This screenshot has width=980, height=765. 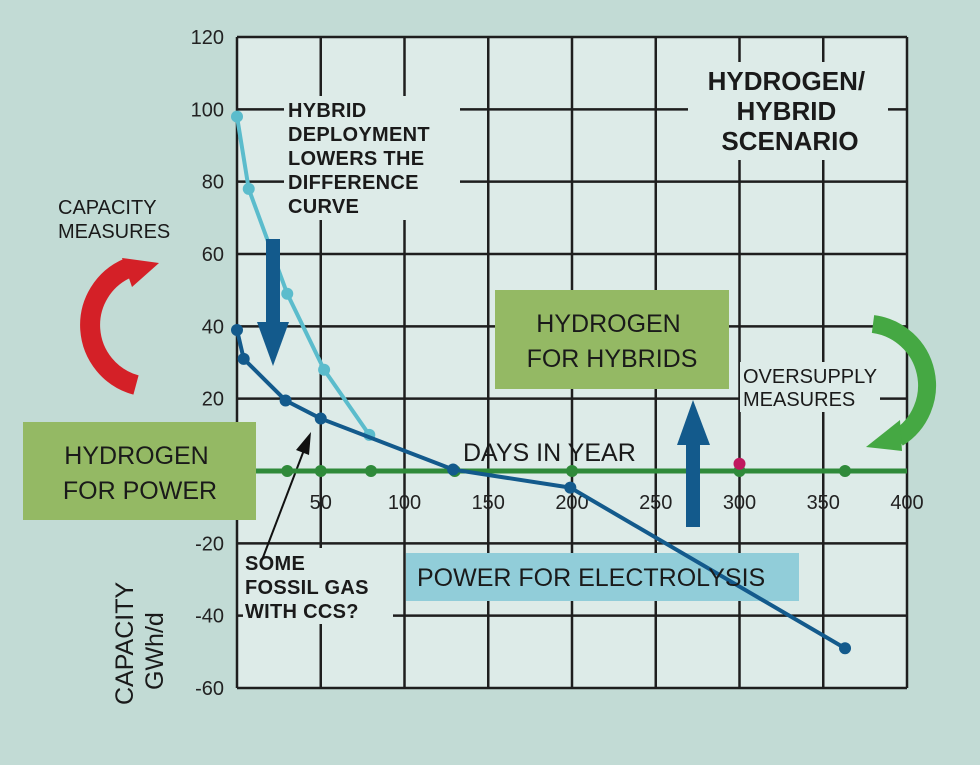 I want to click on x-tick-label: 250, so click(x=655, y=503).